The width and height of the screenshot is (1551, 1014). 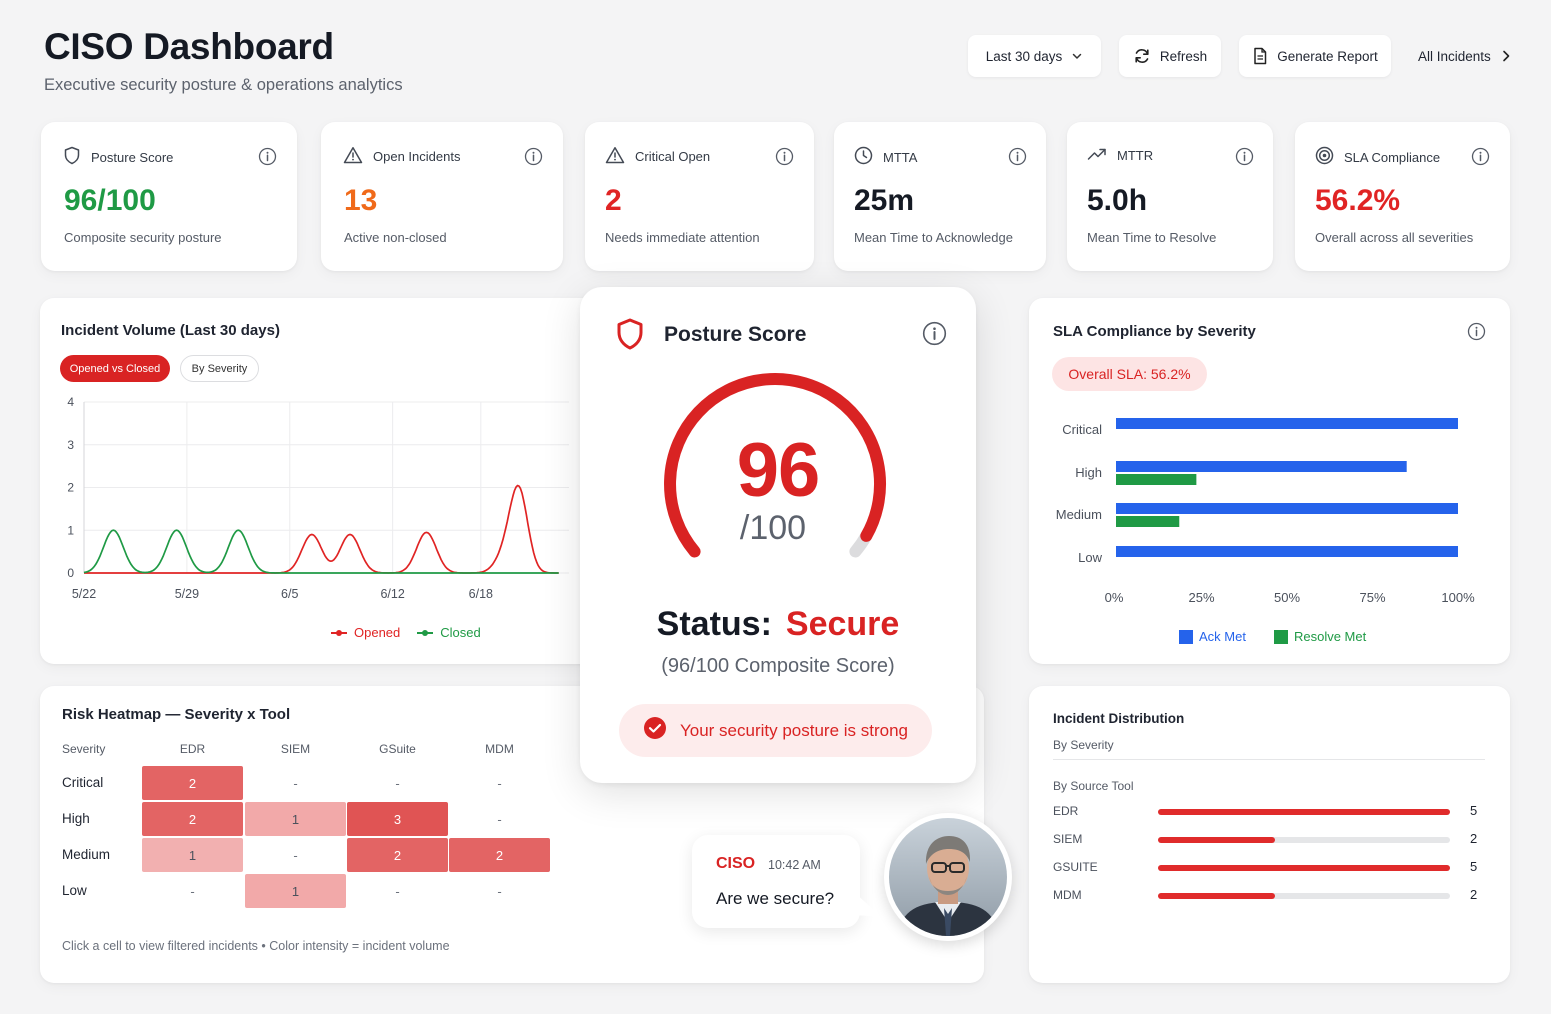 What do you see at coordinates (176, 714) in the screenshot?
I see `risk-heatmap-title: Risk Heatmap — Severity x Tool` at bounding box center [176, 714].